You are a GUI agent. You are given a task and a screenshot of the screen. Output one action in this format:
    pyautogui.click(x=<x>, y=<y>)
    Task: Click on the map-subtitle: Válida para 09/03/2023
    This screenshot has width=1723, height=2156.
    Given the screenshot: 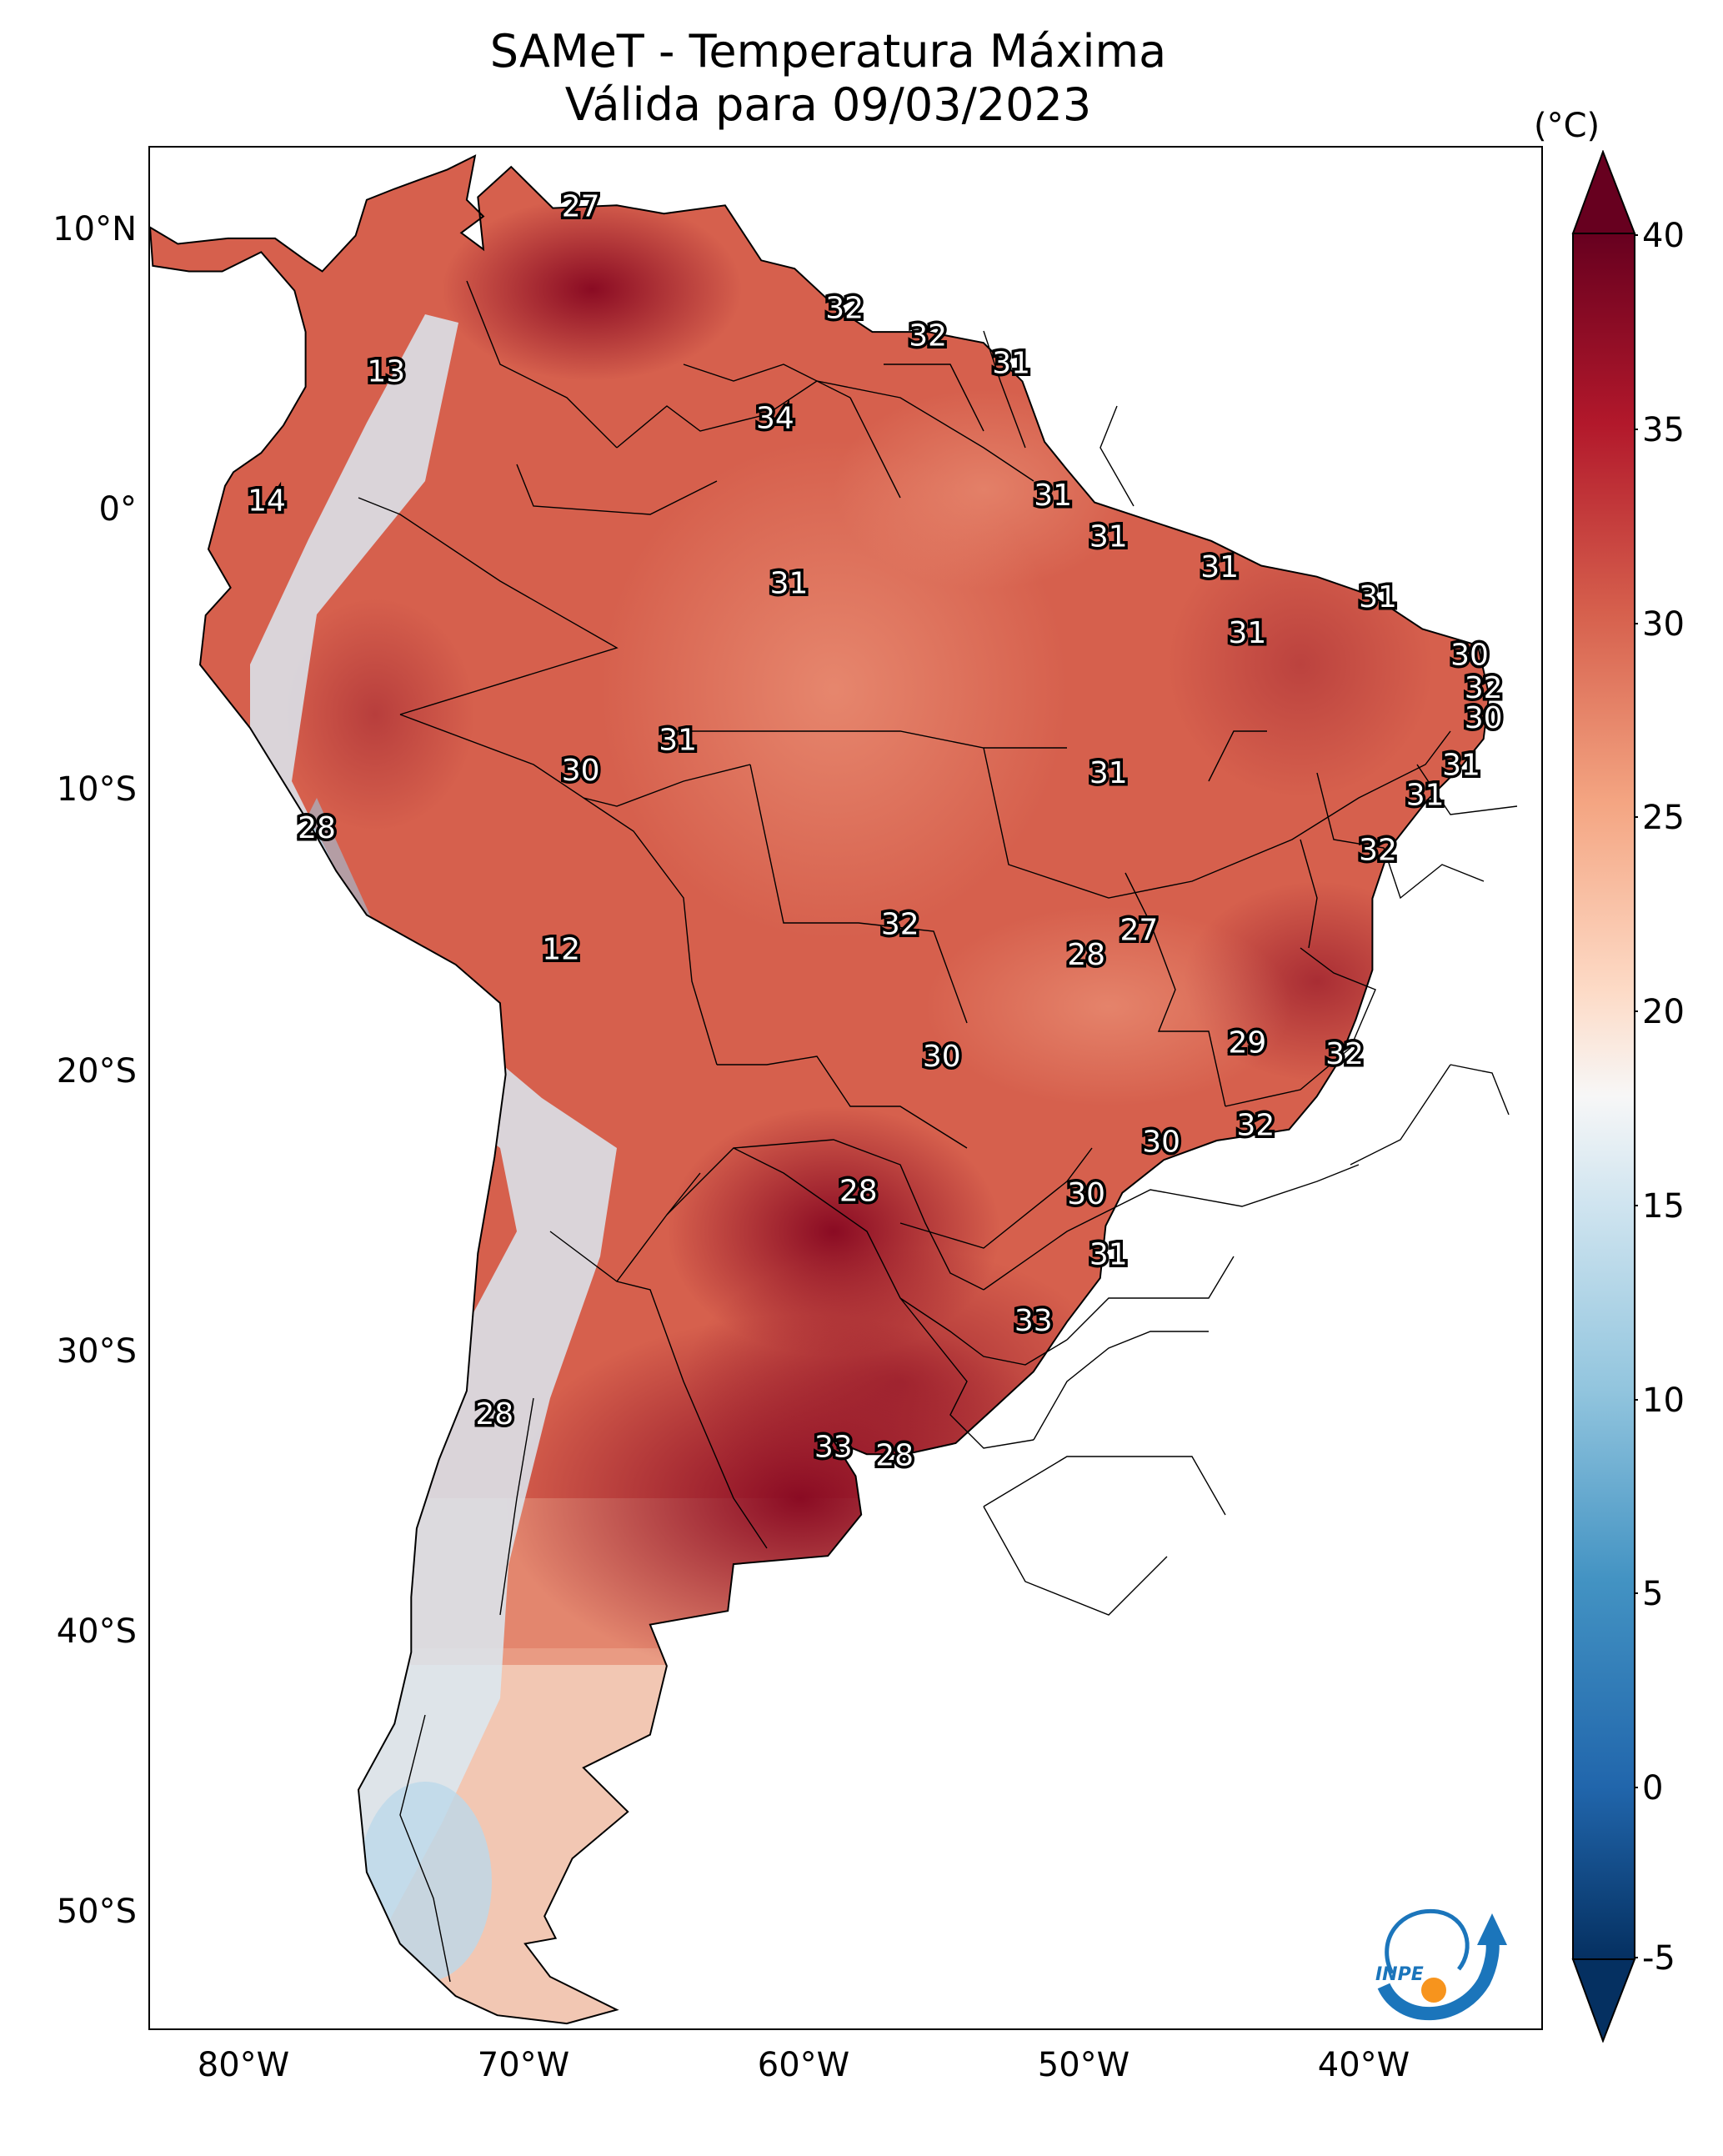 What is the action you would take?
    pyautogui.click(x=828, y=104)
    